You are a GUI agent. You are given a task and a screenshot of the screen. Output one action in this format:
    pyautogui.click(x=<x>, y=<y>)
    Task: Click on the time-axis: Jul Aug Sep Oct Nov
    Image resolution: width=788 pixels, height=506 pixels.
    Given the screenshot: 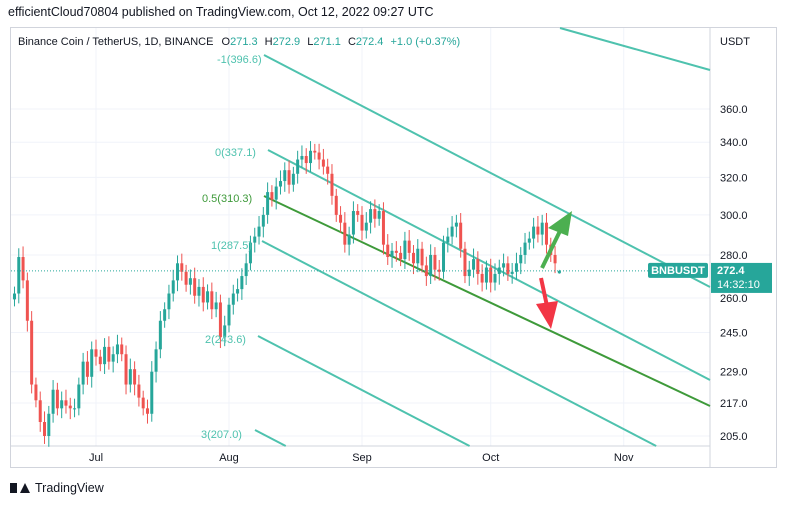 What is the action you would take?
    pyautogui.click(x=361, y=458)
    